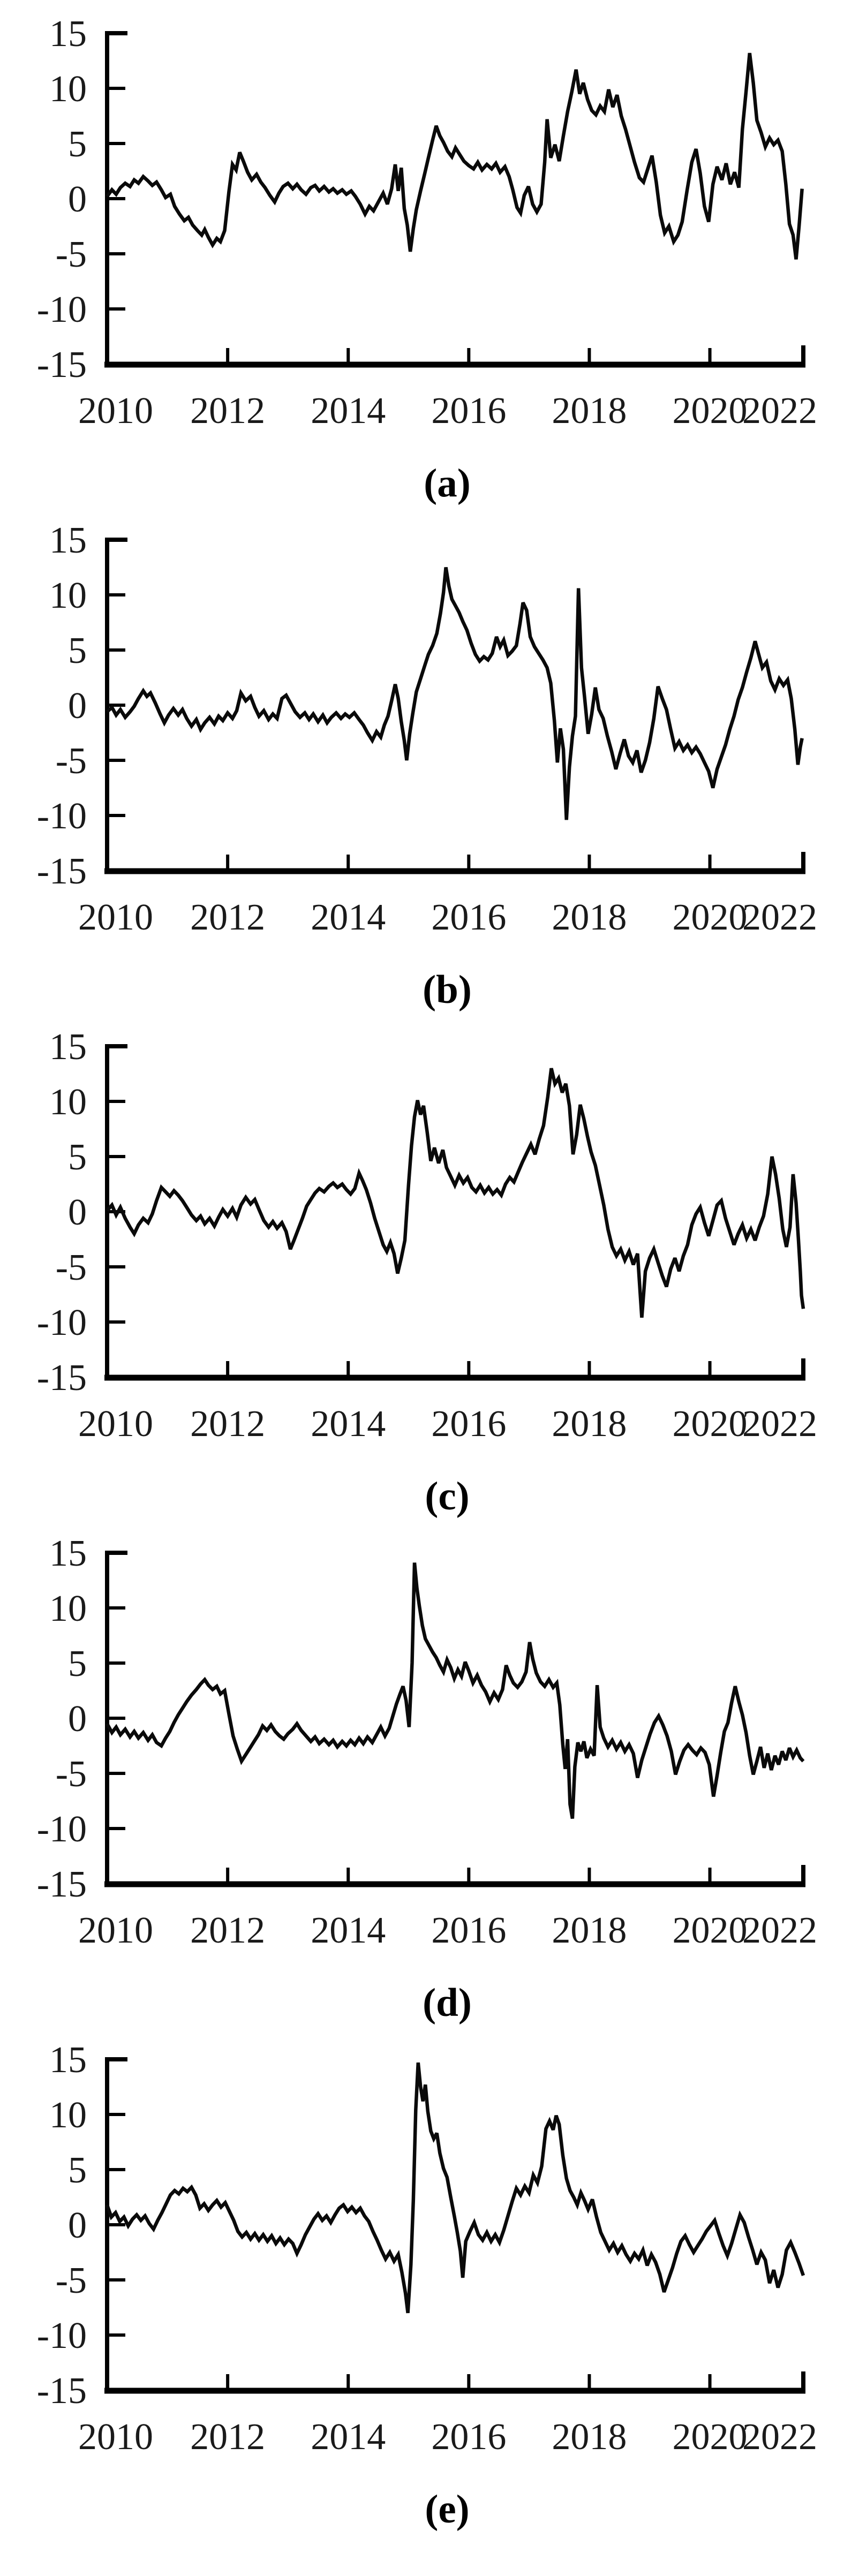 Image resolution: width=859 pixels, height=2576 pixels. What do you see at coordinates (447, 1496) in the screenshot?
I see `panel-caption-c: (c)` at bounding box center [447, 1496].